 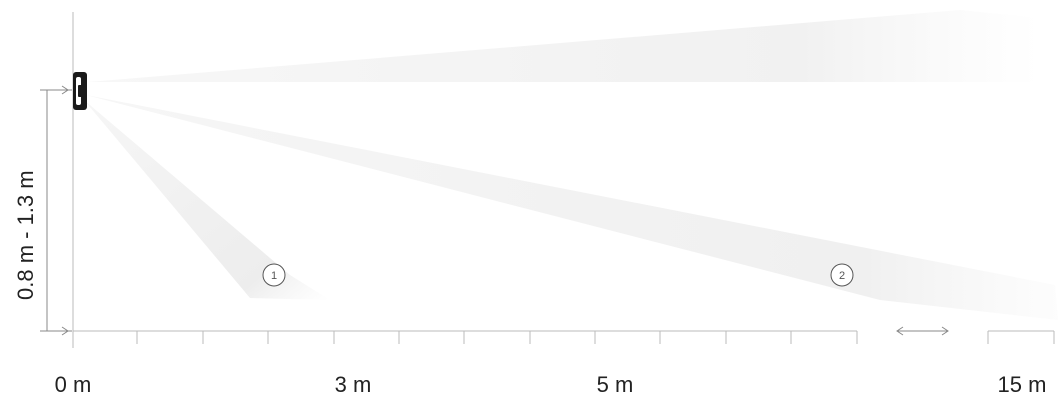 What do you see at coordinates (65, 90) in the screenshot?
I see `height-arrow-right-top-icon` at bounding box center [65, 90].